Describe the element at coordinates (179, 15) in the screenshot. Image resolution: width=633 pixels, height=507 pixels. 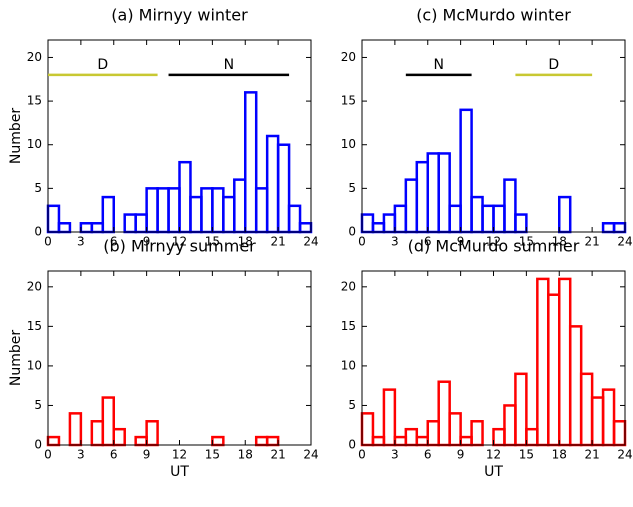
I see `panel-title: (a) Mirnyy winter` at that location.